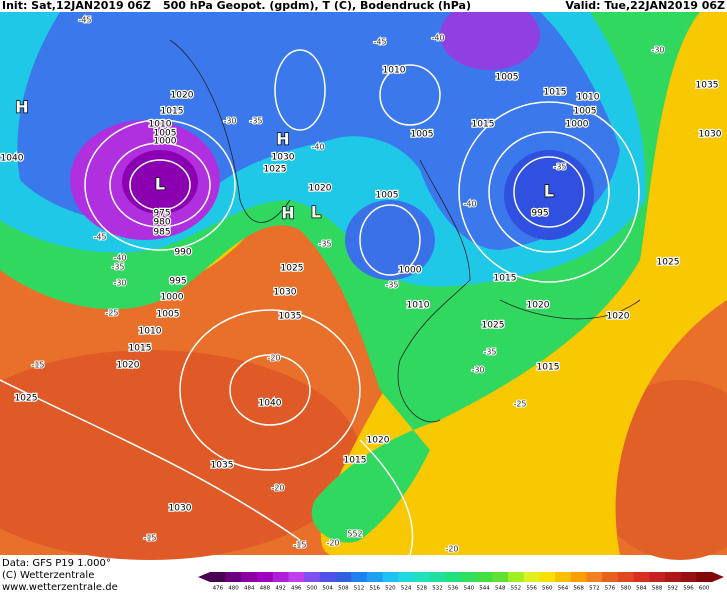 Image resolution: width=727 pixels, height=593 pixels. I want to click on header-band, so click(363, 6).